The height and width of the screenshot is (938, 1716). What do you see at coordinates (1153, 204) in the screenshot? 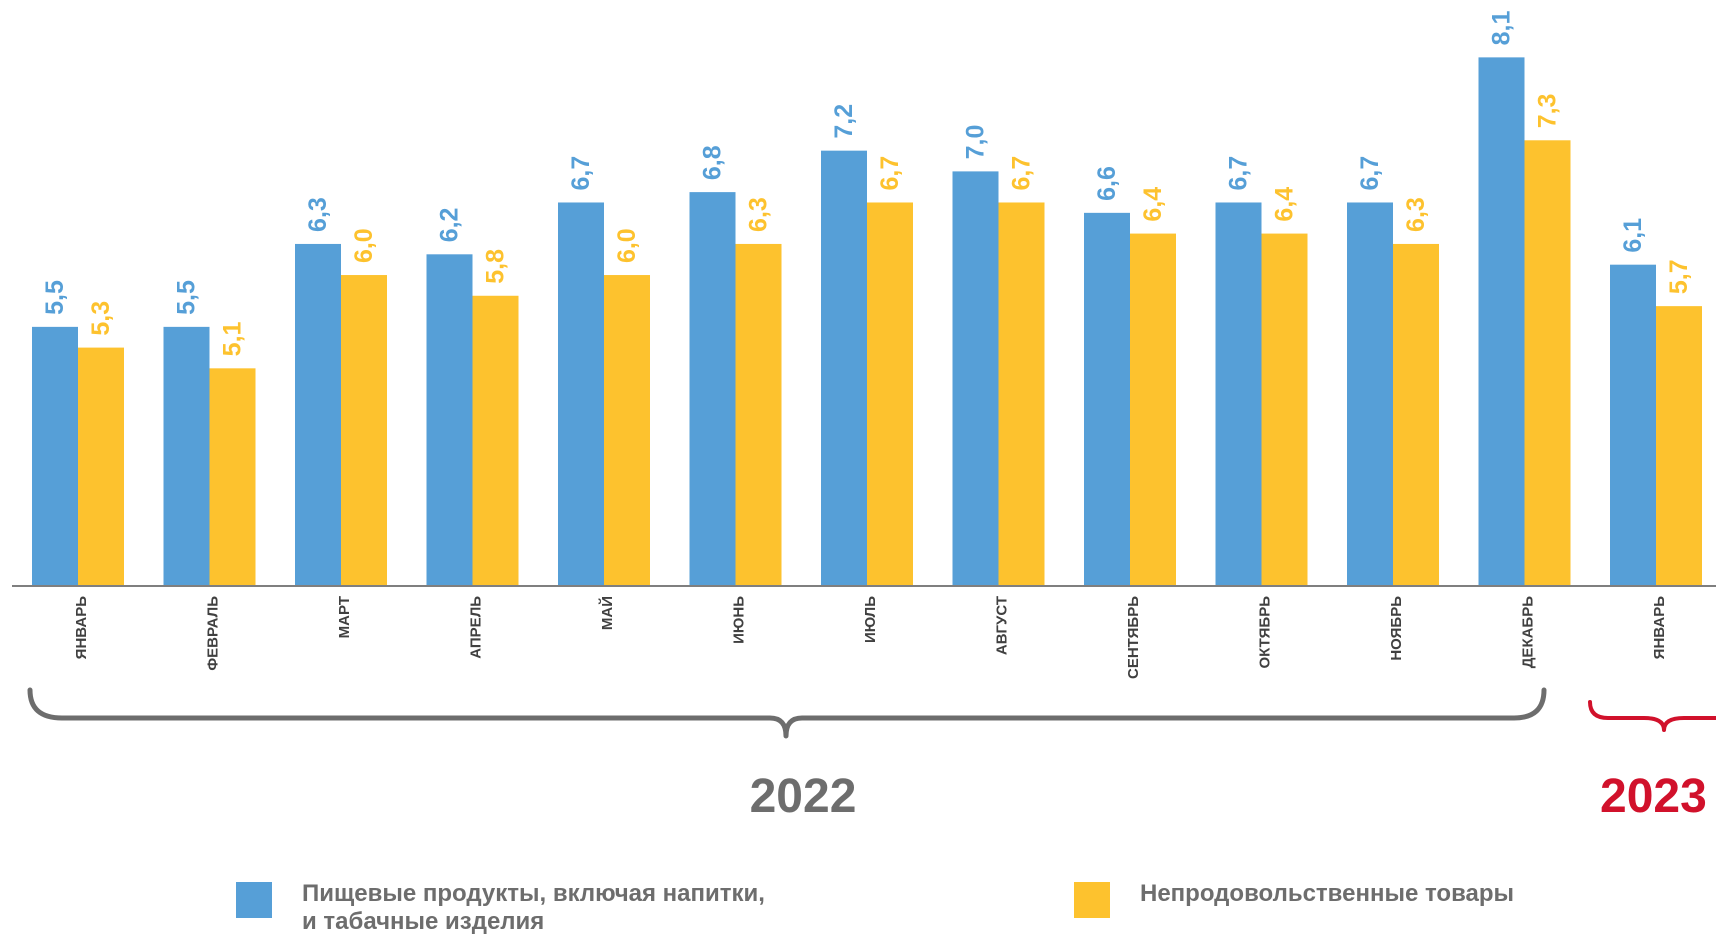
I see `data-label-nonfood-9: 6,4` at bounding box center [1153, 204].